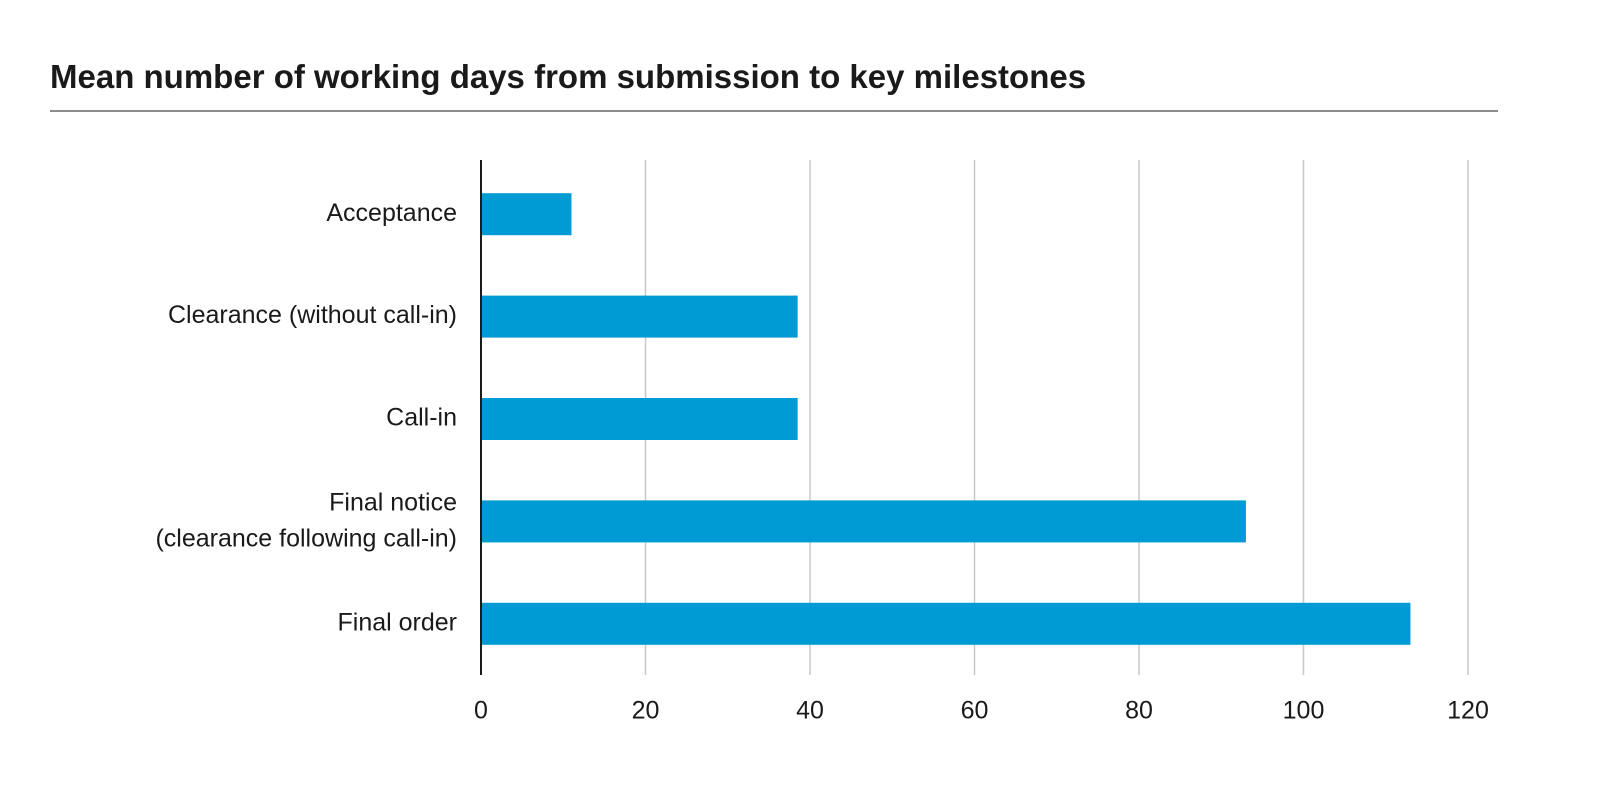 The height and width of the screenshot is (797, 1600). I want to click on x-tick-label: 40, so click(810, 711).